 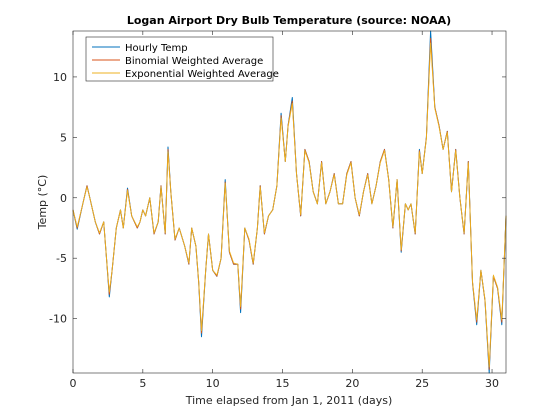 What do you see at coordinates (63, 137) in the screenshot?
I see `y-tick-label: 5` at bounding box center [63, 137].